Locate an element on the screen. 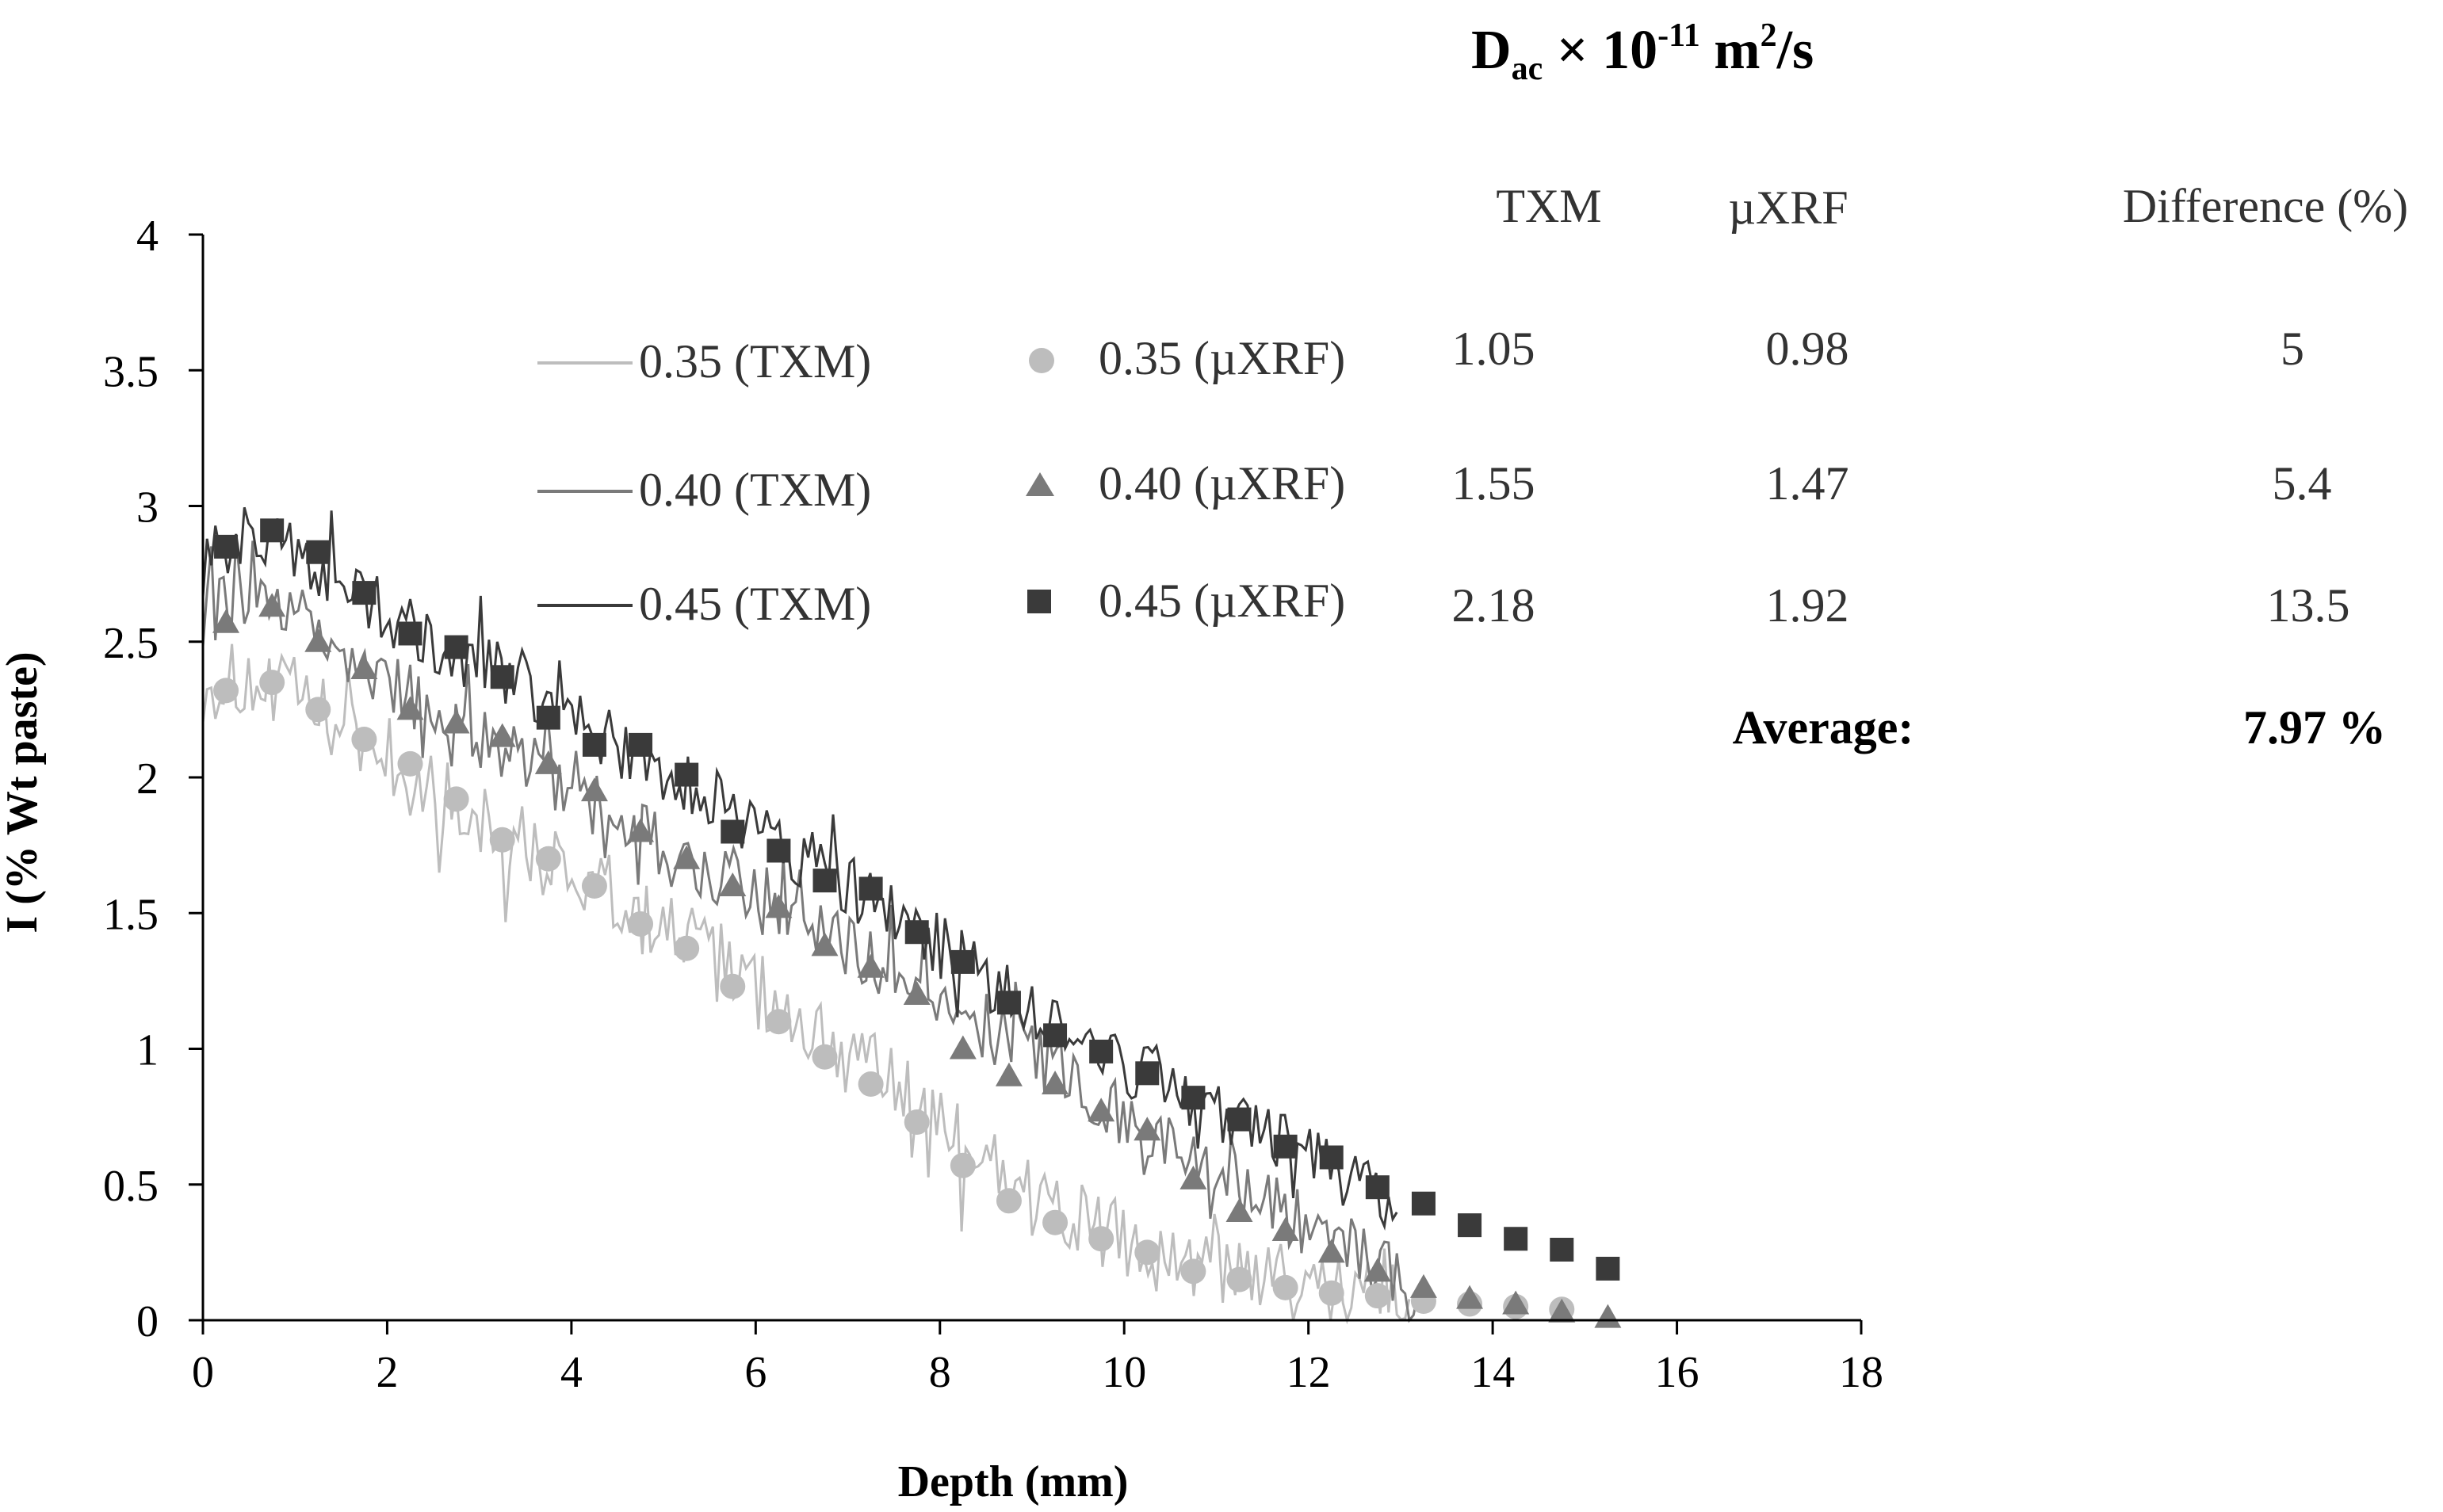 Image resolution: width=2443 pixels, height=1512 pixels. x-axis-title: Depth (mm) is located at coordinates (1013, 1481).